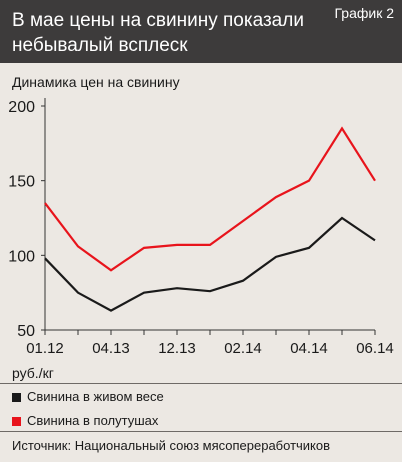 The image size is (402, 462). Describe the element at coordinates (93, 420) in the screenshot. I see `legend-label-half-carcass: Свинина в полутушах` at that location.